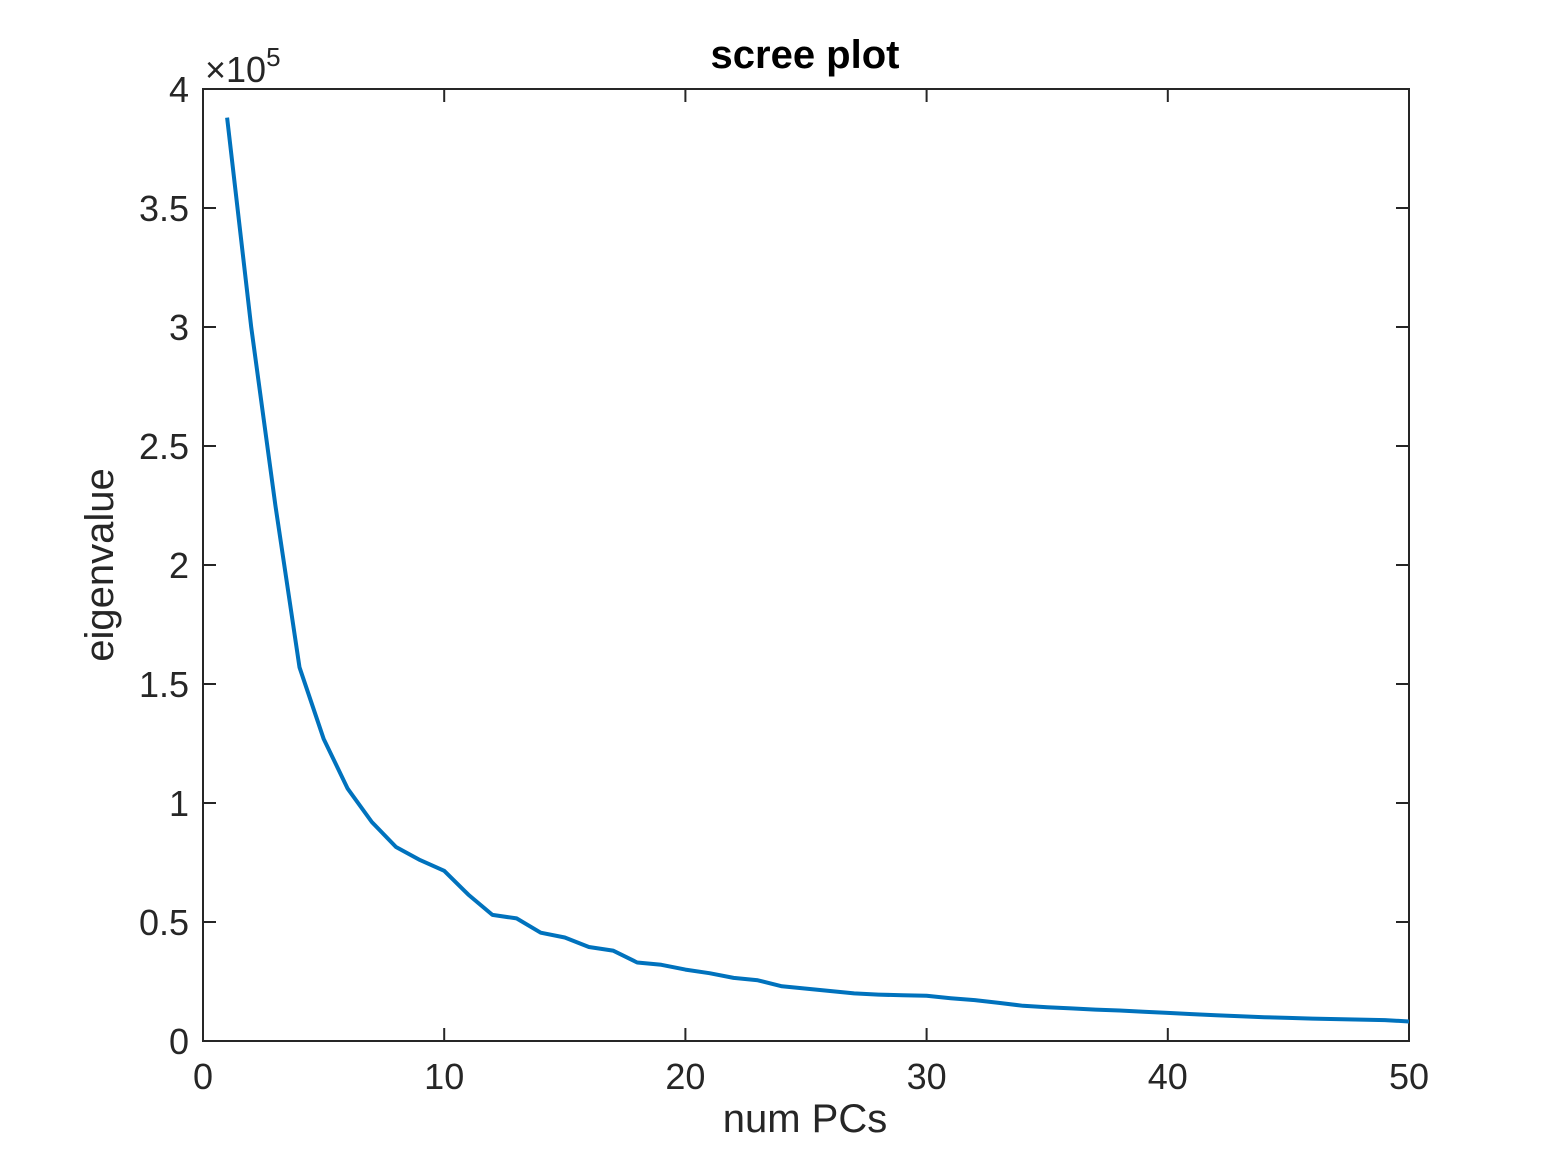  Describe the element at coordinates (179, 89) in the screenshot. I see `y-tick-label: 4` at that location.